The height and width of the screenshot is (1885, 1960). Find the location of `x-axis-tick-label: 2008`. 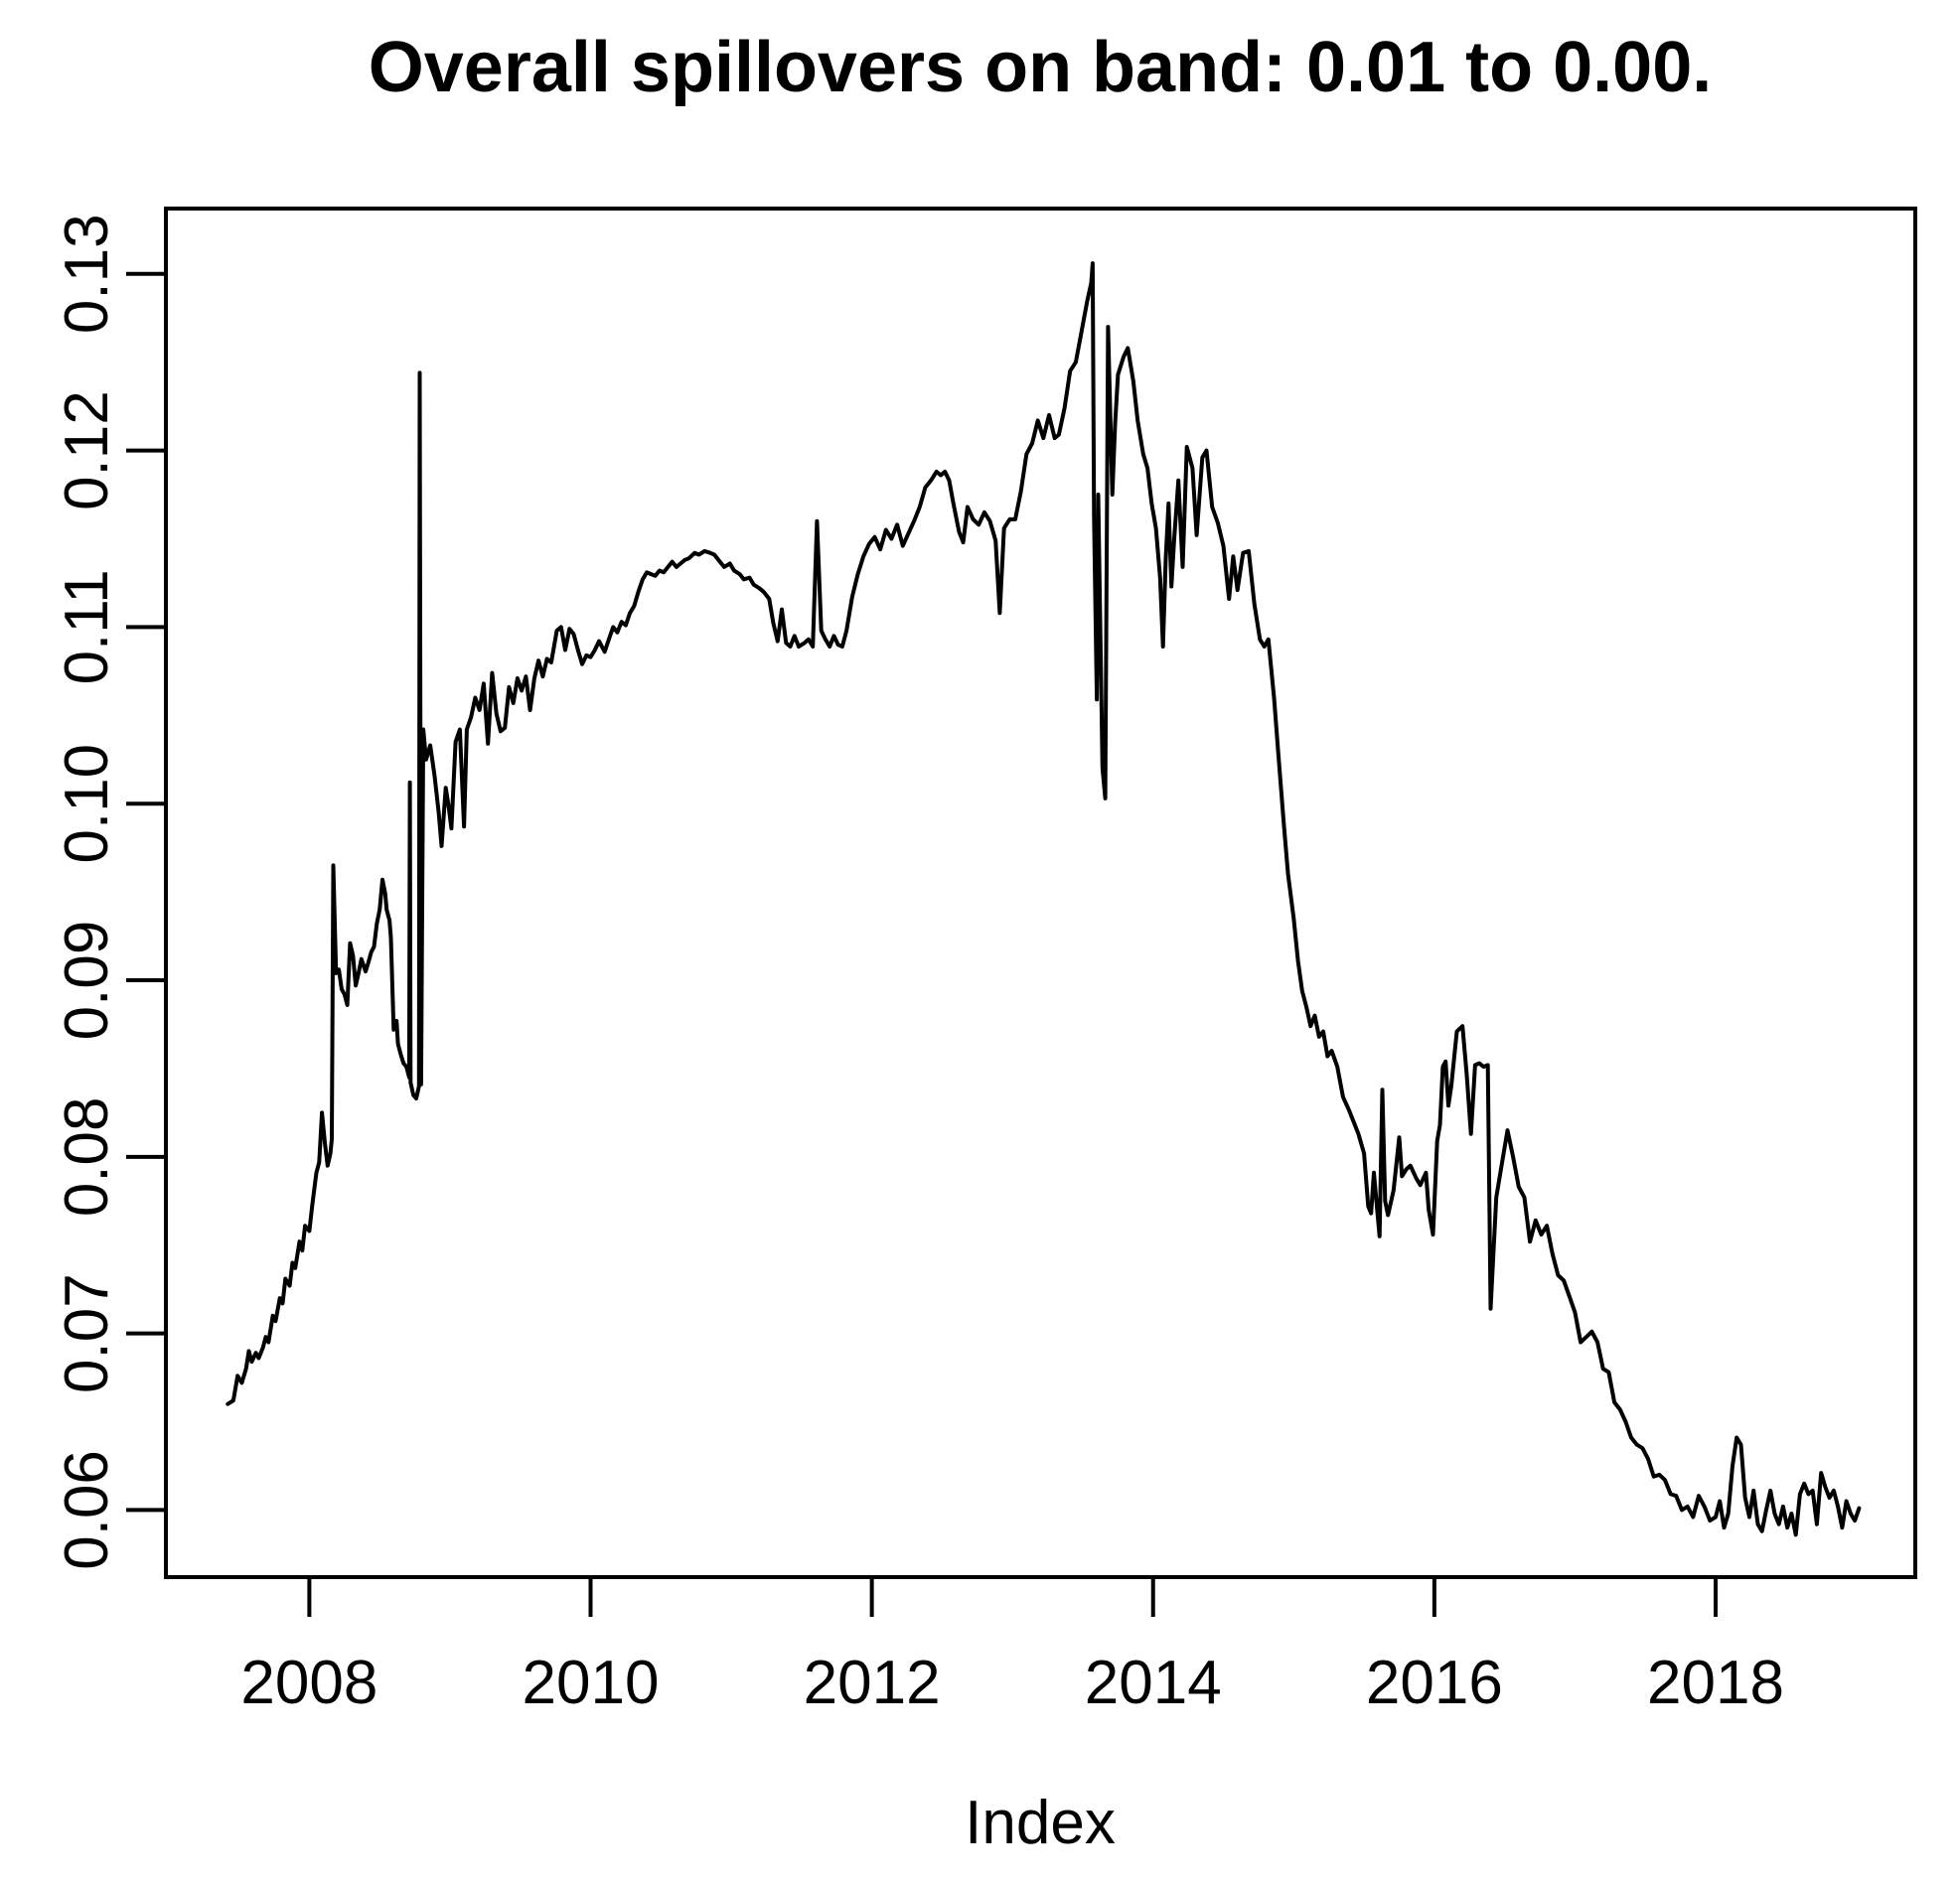

x-axis-tick-label: 2008 is located at coordinates (308, 1683).